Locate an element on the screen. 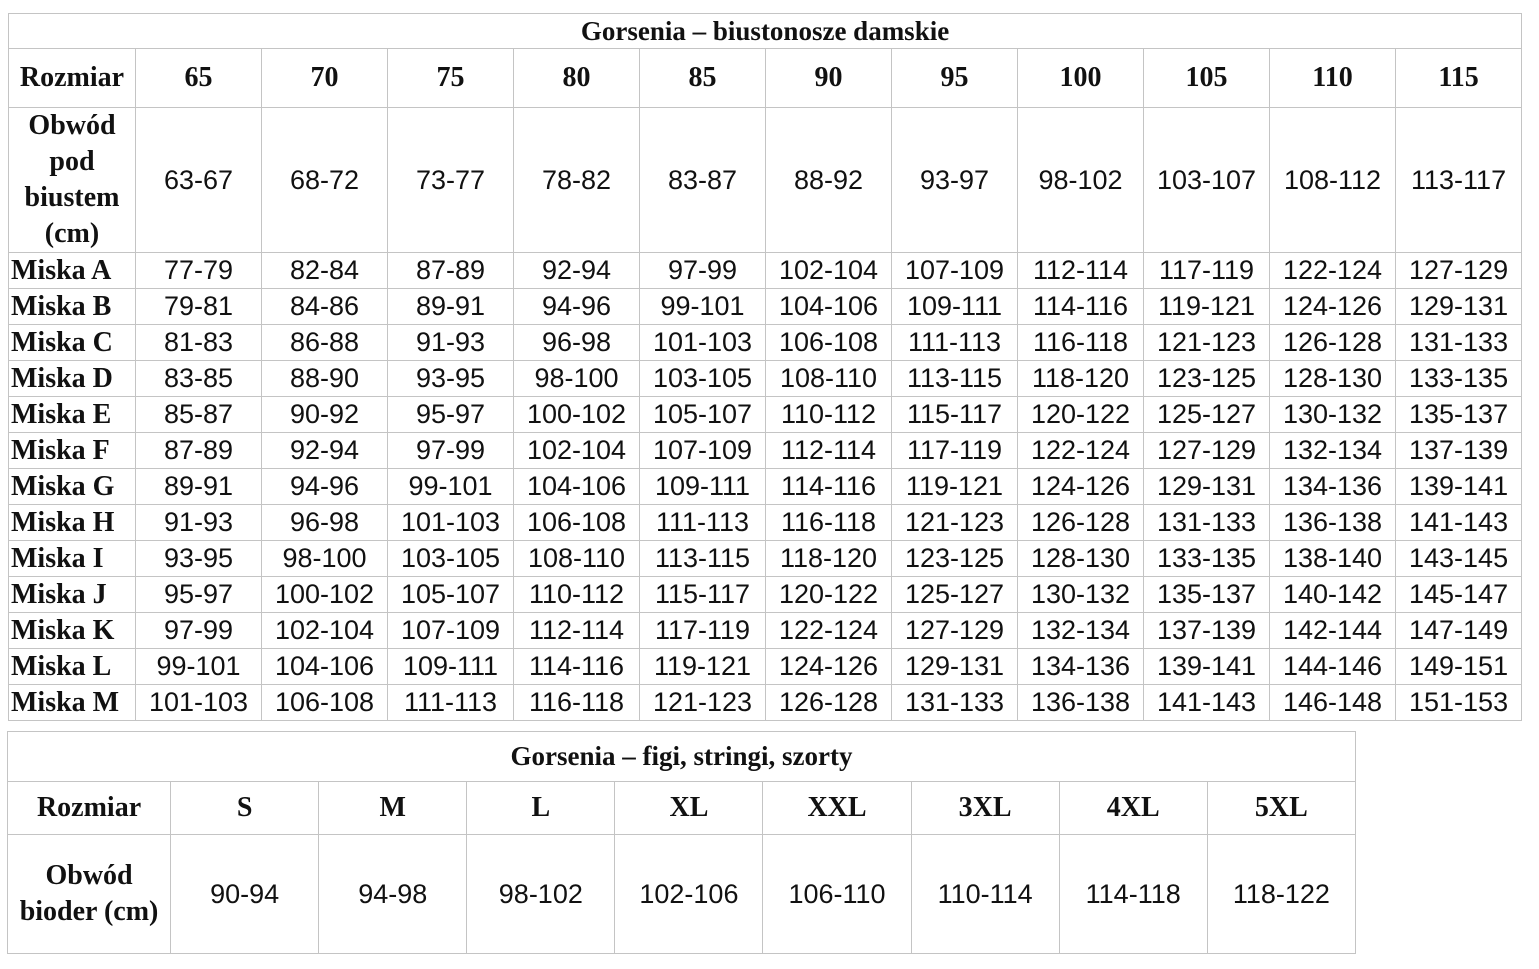 Image resolution: width=1539 pixels, height=969 pixels. band-size-header: 75 is located at coordinates (450, 78).